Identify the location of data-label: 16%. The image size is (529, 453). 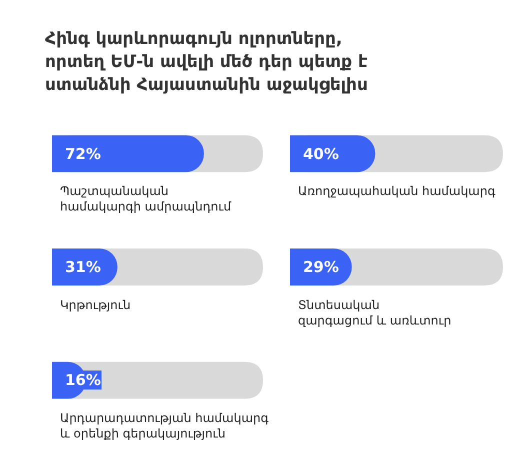
(83, 379).